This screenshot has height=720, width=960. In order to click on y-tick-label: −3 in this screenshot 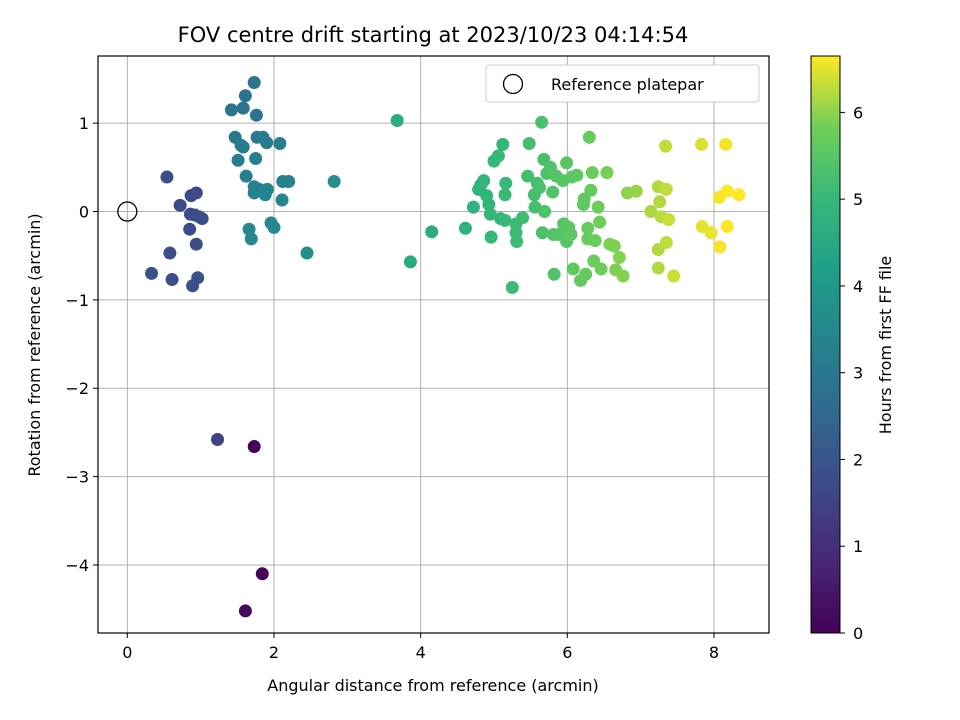, I will do `click(77, 477)`.